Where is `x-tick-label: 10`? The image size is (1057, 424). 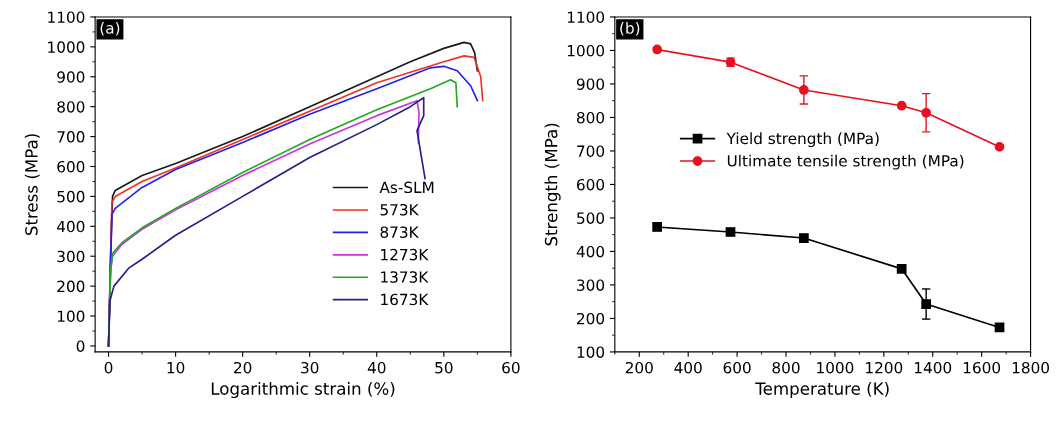 x-tick-label: 10 is located at coordinates (176, 367).